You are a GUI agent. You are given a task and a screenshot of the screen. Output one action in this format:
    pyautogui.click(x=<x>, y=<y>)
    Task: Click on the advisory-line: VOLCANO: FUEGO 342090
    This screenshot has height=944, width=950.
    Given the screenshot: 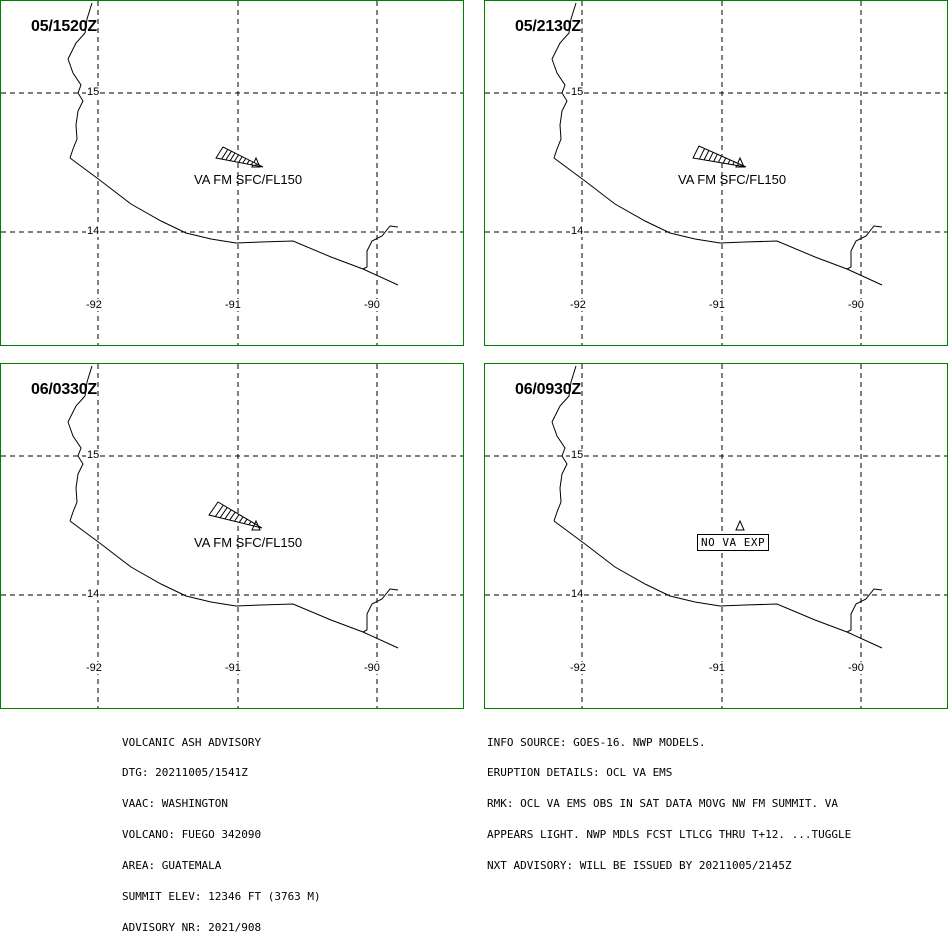 What is the action you would take?
    pyautogui.click(x=221, y=835)
    